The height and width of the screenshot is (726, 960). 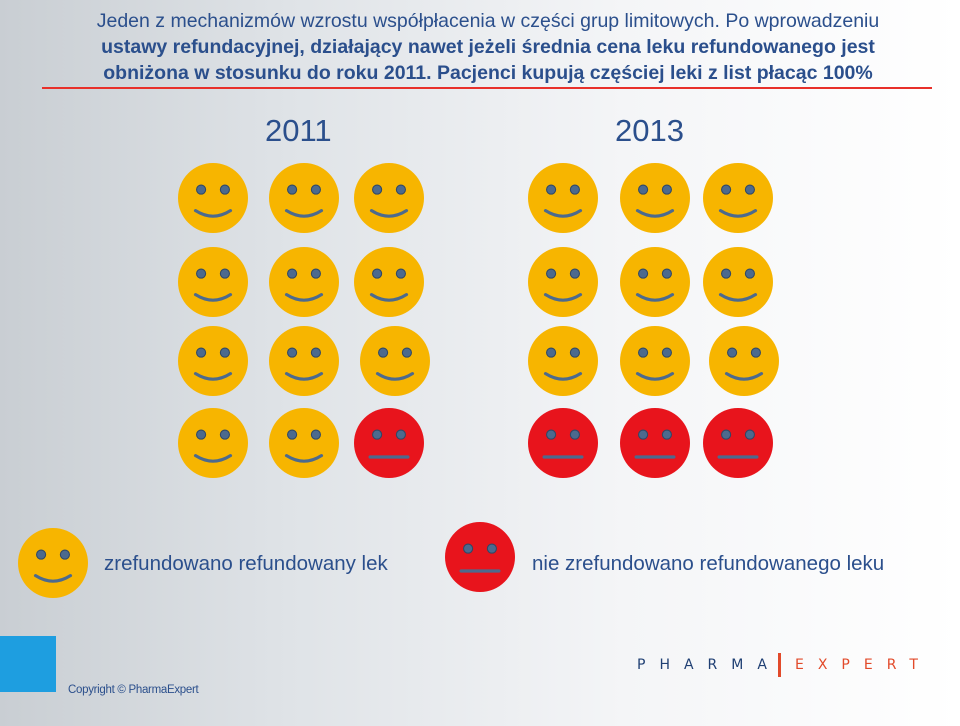 What do you see at coordinates (708, 563) in the screenshot?
I see `legend-not-refunded-label: nie zrefundowano refundowanego leku` at bounding box center [708, 563].